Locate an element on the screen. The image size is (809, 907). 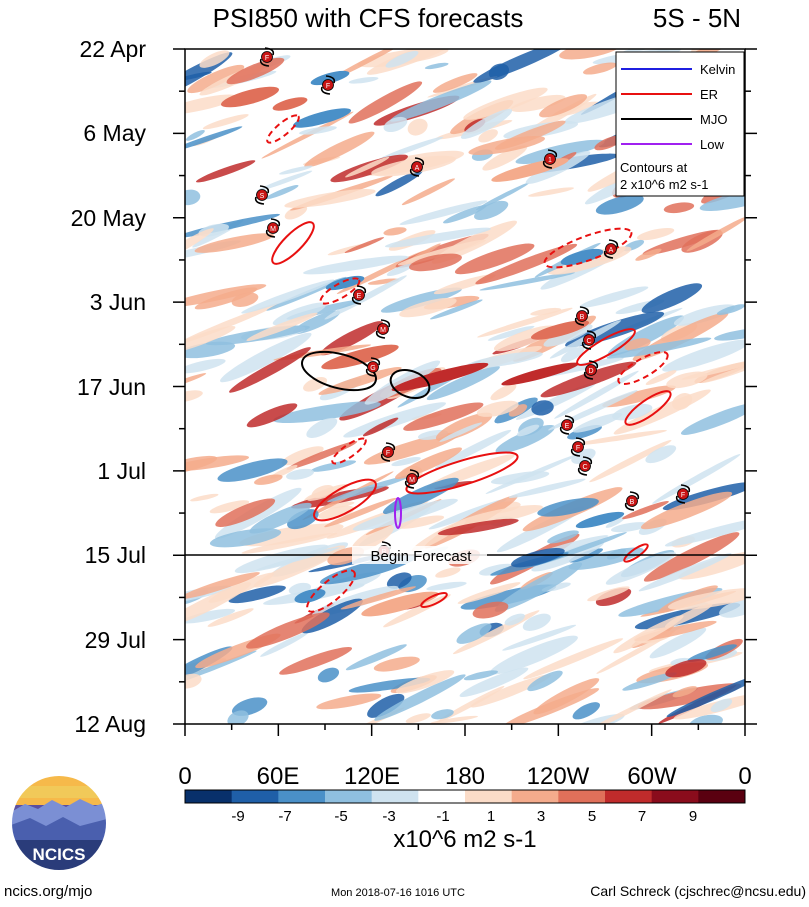
tropical-cyclone-icon: B is located at coordinates (582, 316).